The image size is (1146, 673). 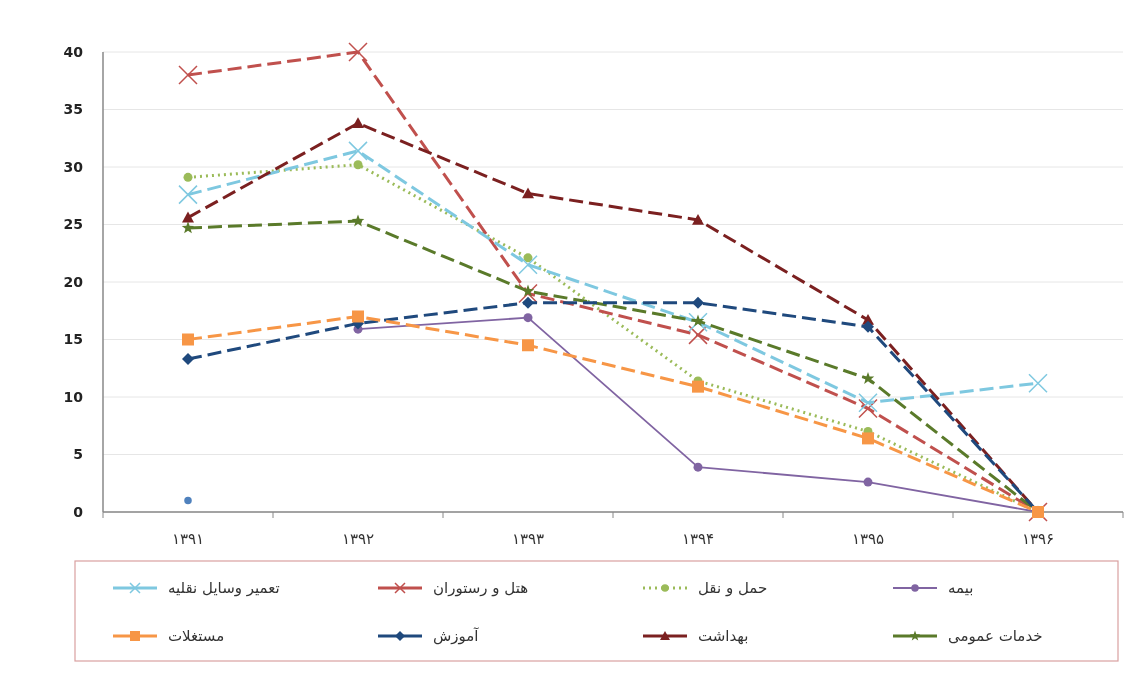 What do you see at coordinates (78, 511) in the screenshot?
I see `y-tick-label: 0` at bounding box center [78, 511].